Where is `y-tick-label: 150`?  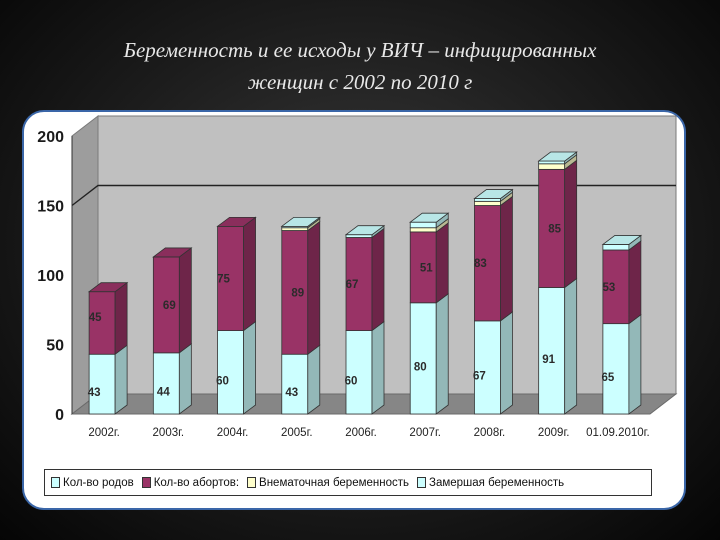
y-tick-label: 150 is located at coordinates (50, 207).